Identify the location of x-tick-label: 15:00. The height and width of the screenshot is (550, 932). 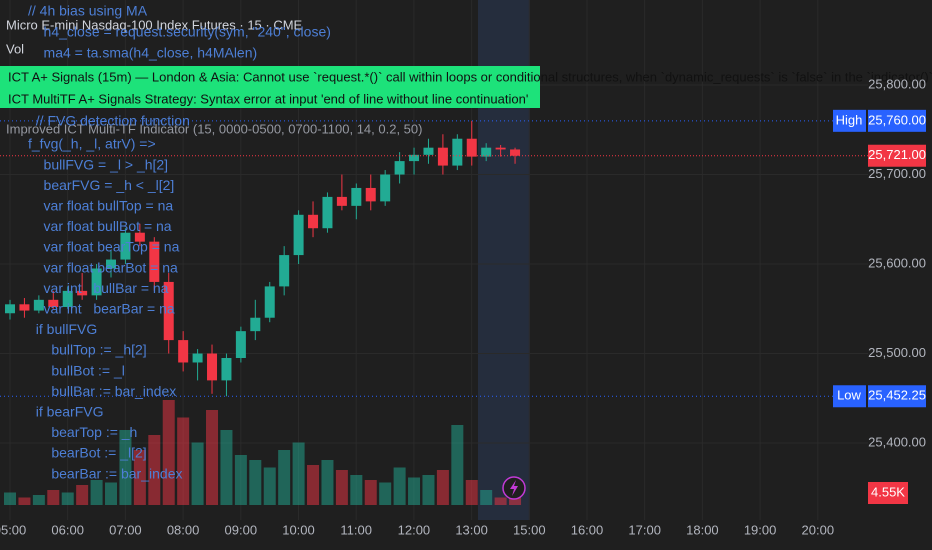
(529, 529).